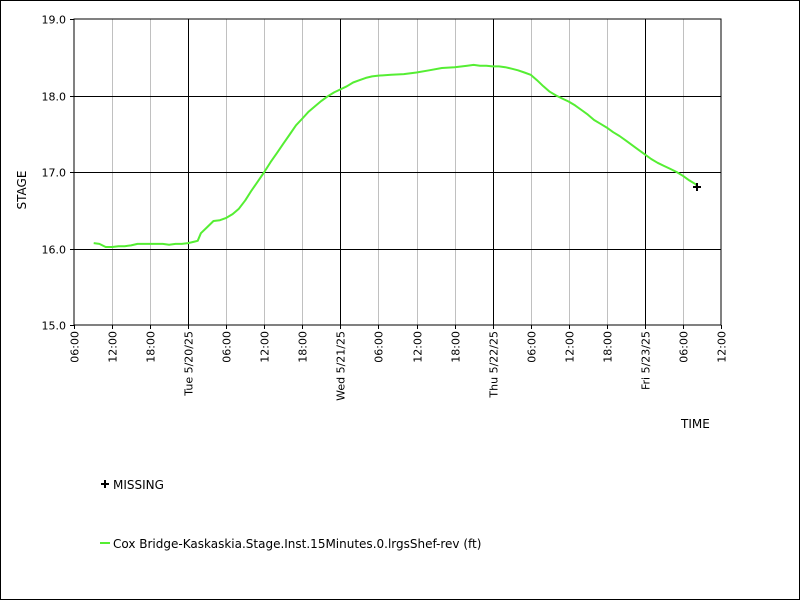 Image resolution: width=800 pixels, height=600 pixels. What do you see at coordinates (54, 250) in the screenshot?
I see `y-tick-label: 16.0` at bounding box center [54, 250].